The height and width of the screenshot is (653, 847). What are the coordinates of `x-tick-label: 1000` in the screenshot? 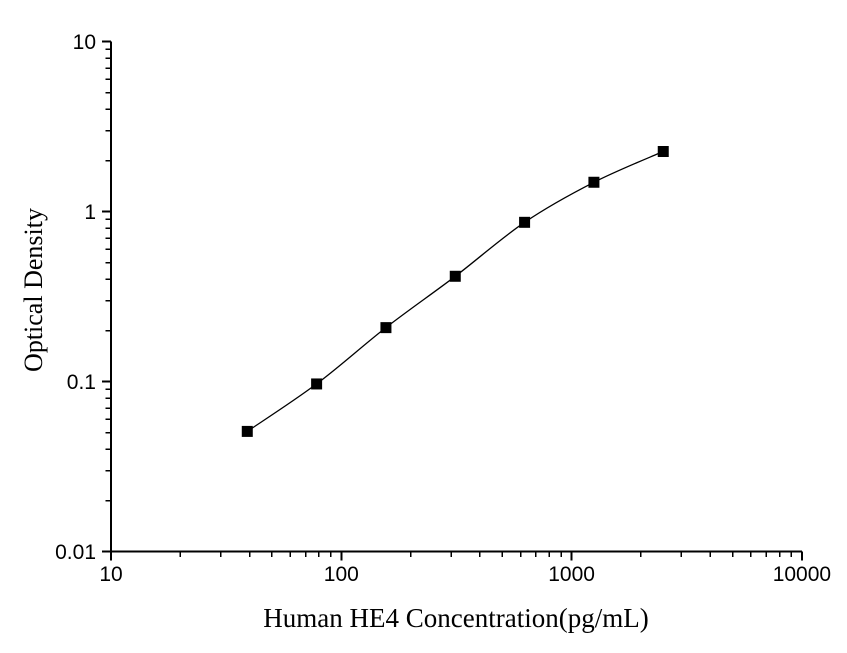 It's located at (571, 574).